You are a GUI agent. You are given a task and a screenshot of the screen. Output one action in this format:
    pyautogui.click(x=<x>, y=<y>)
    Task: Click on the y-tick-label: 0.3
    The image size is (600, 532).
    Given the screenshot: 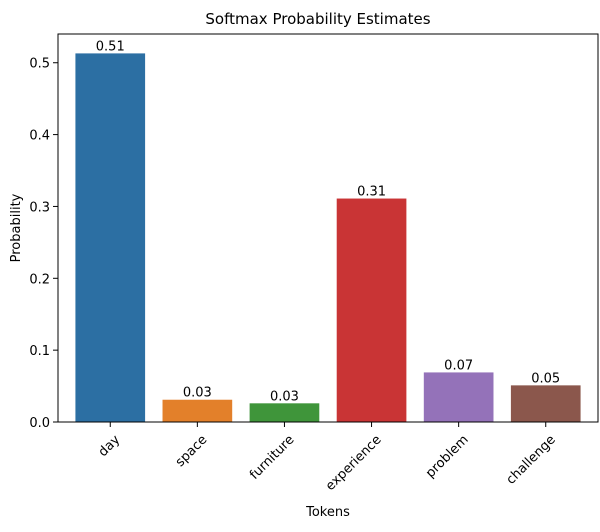 What is the action you would take?
    pyautogui.click(x=39, y=207)
    